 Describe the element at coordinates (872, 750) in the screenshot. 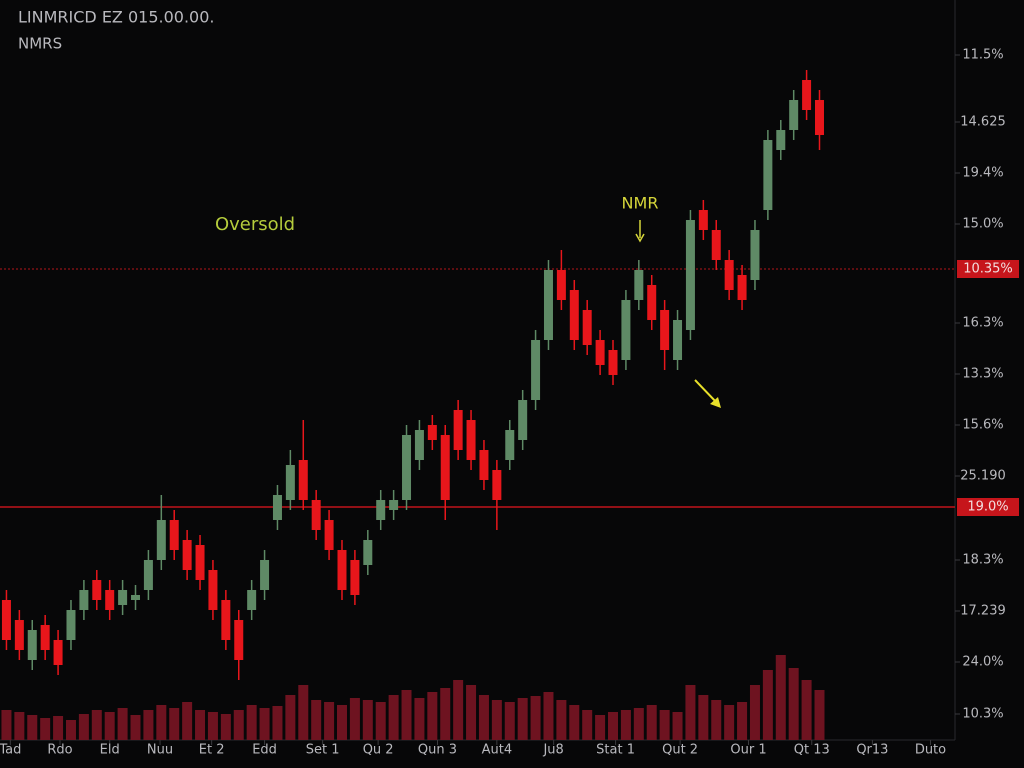

I see `x-tick-label: Qr13` at that location.